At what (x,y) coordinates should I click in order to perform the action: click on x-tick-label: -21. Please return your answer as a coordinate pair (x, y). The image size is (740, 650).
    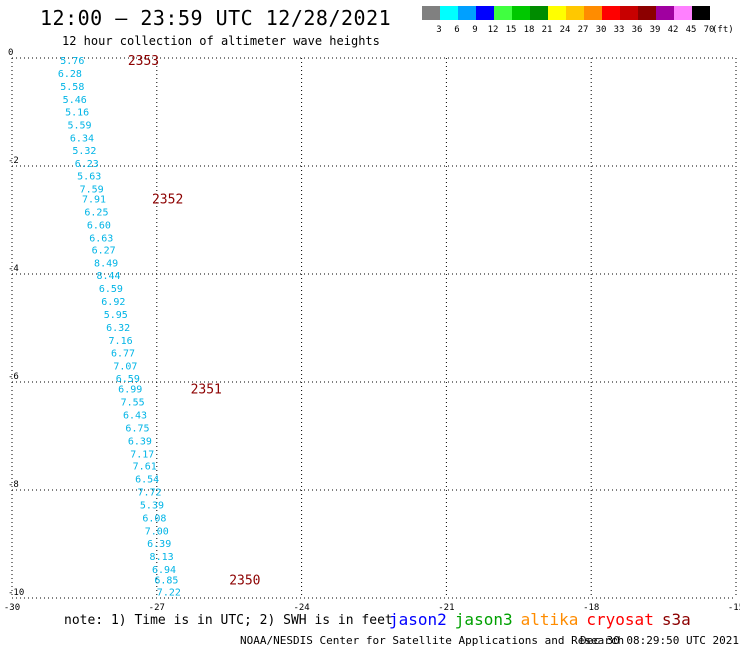
    Looking at the image, I should click on (446, 608).